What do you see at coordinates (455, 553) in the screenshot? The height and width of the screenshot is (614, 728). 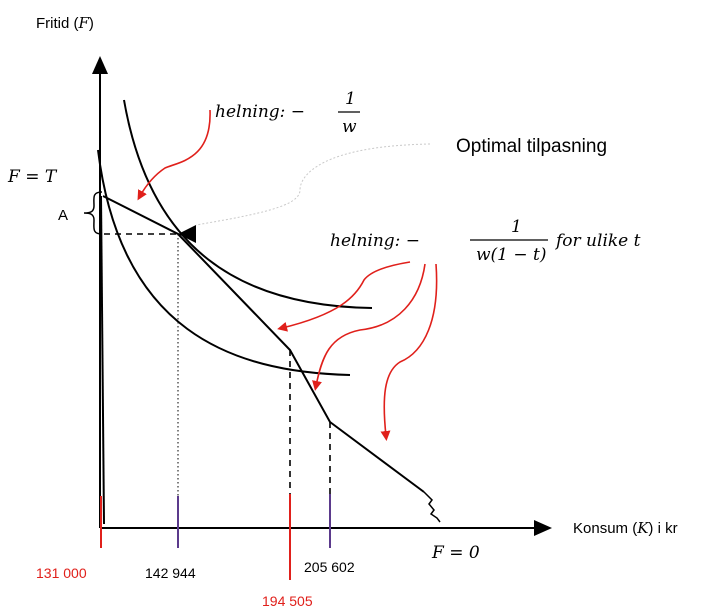 I see `f-equals-0-label: F = 0` at bounding box center [455, 553].